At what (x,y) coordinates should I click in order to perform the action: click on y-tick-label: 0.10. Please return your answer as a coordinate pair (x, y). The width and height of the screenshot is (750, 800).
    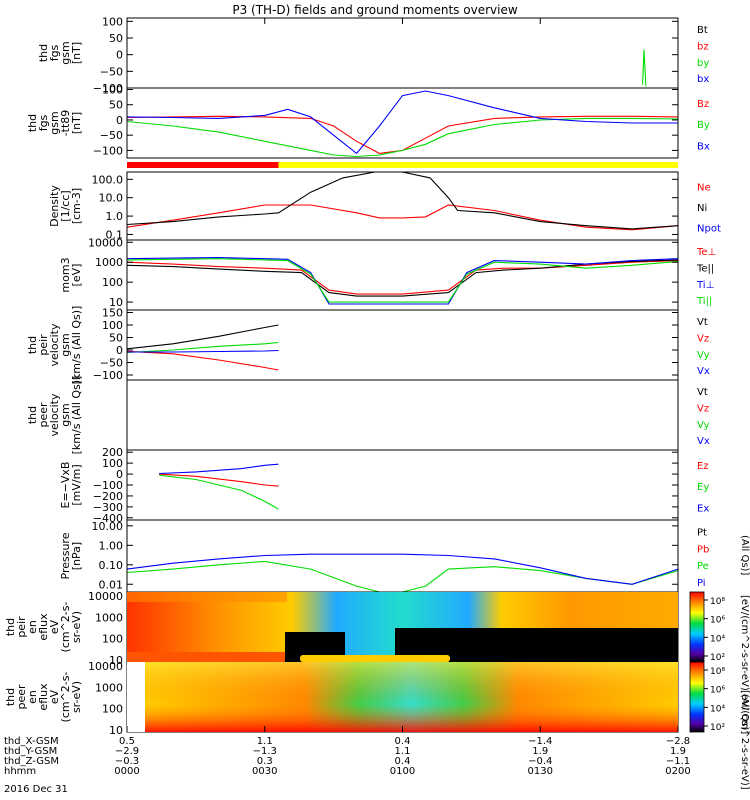
    Looking at the image, I should click on (111, 565).